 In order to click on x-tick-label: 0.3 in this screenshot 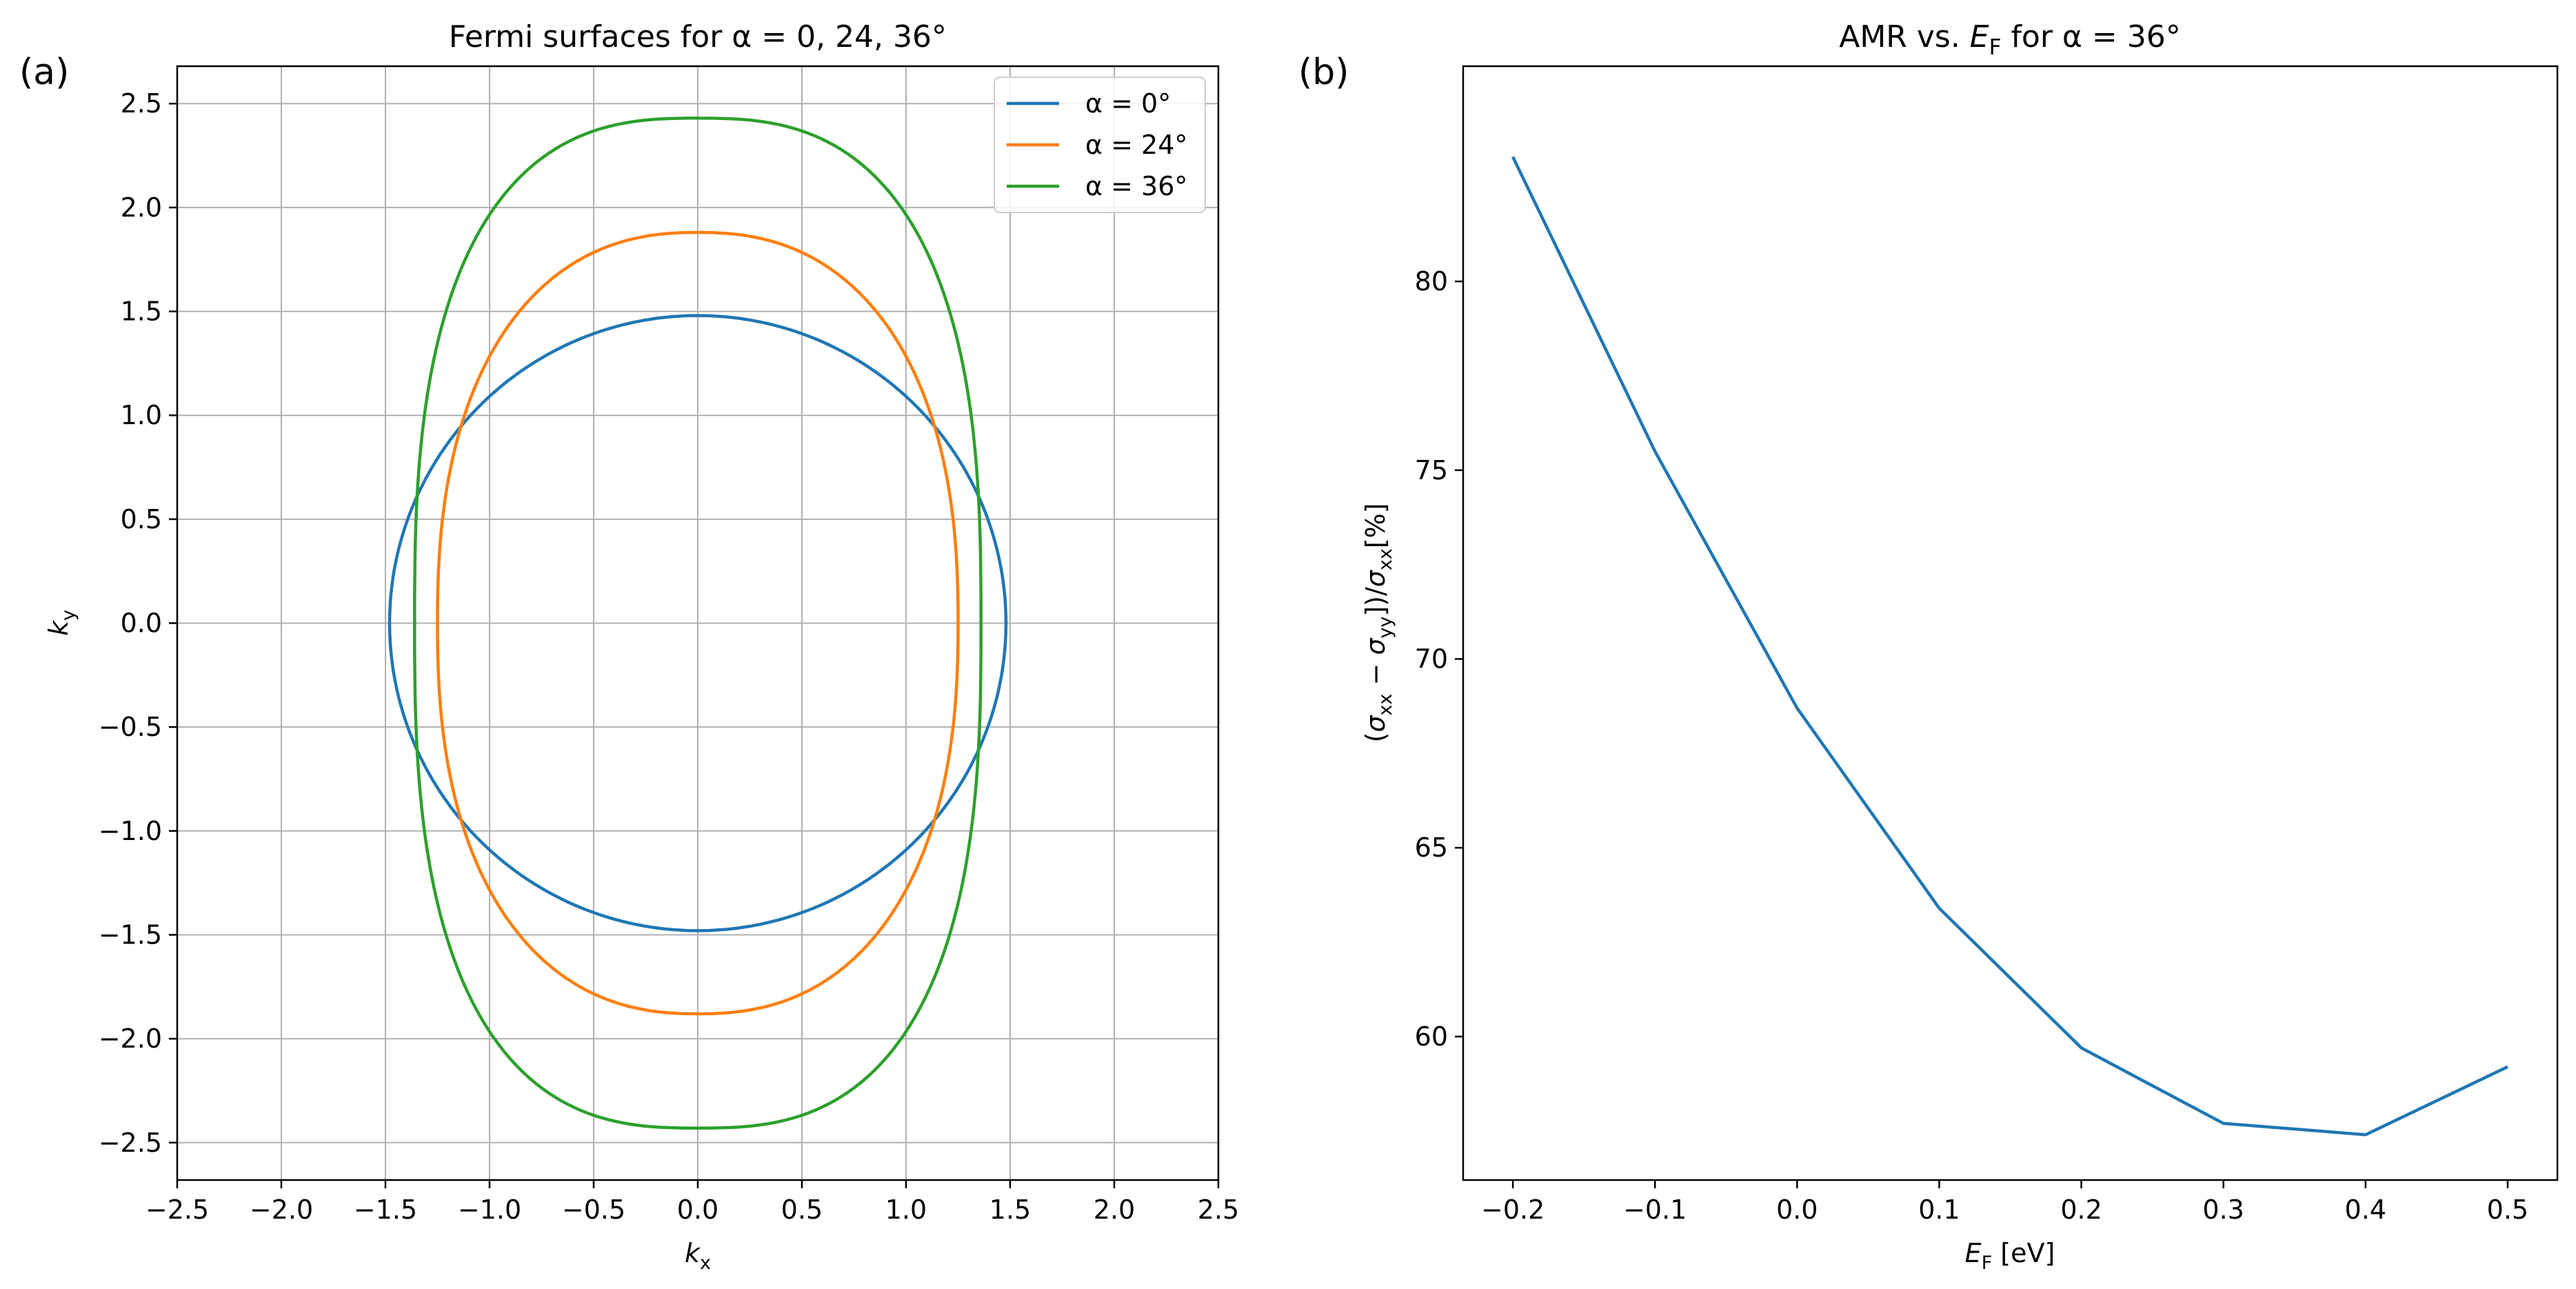, I will do `click(2223, 1210)`.